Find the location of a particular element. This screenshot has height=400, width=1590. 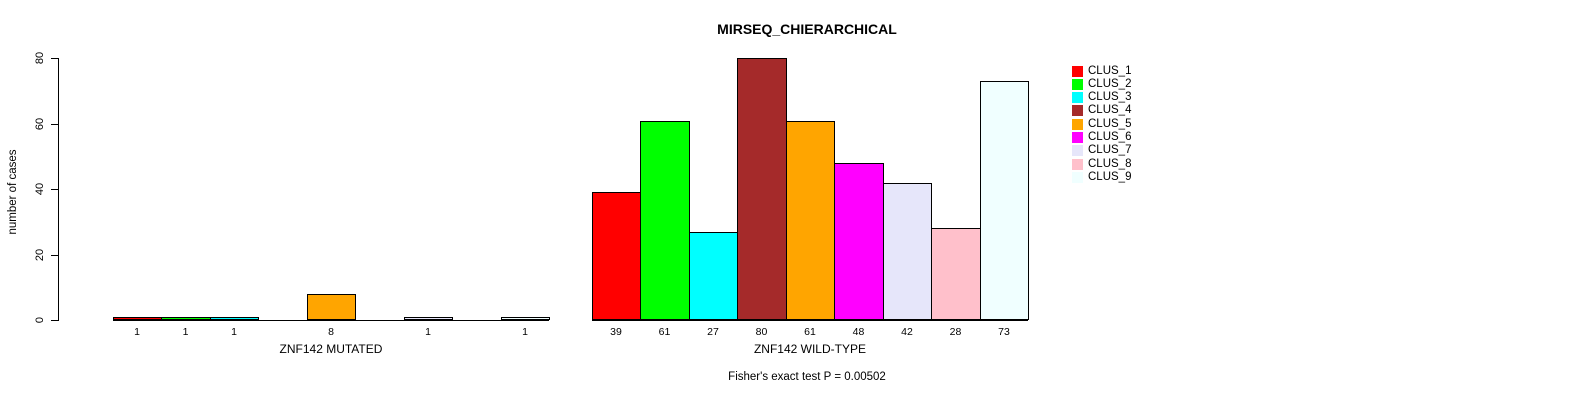

y-tick-label: 80 is located at coordinates (40, 58).